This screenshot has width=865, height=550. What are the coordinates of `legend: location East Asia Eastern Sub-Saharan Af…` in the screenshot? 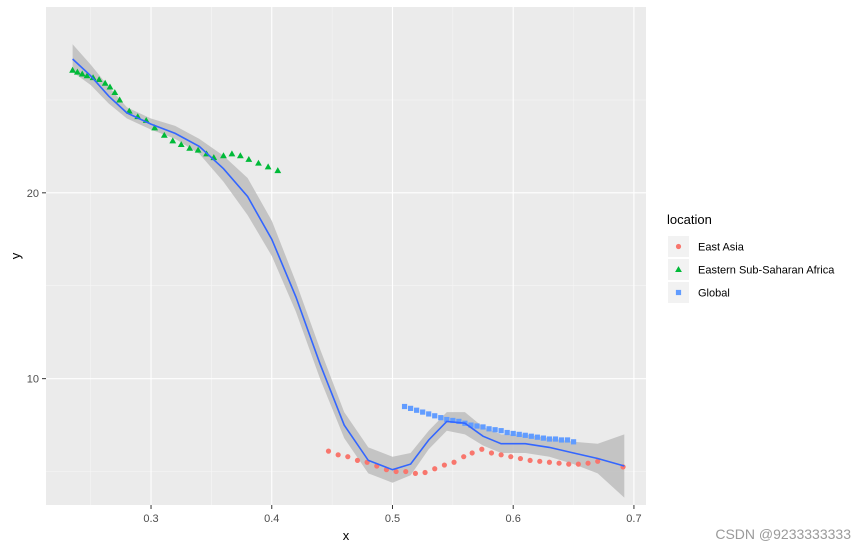 It's located at (751, 257).